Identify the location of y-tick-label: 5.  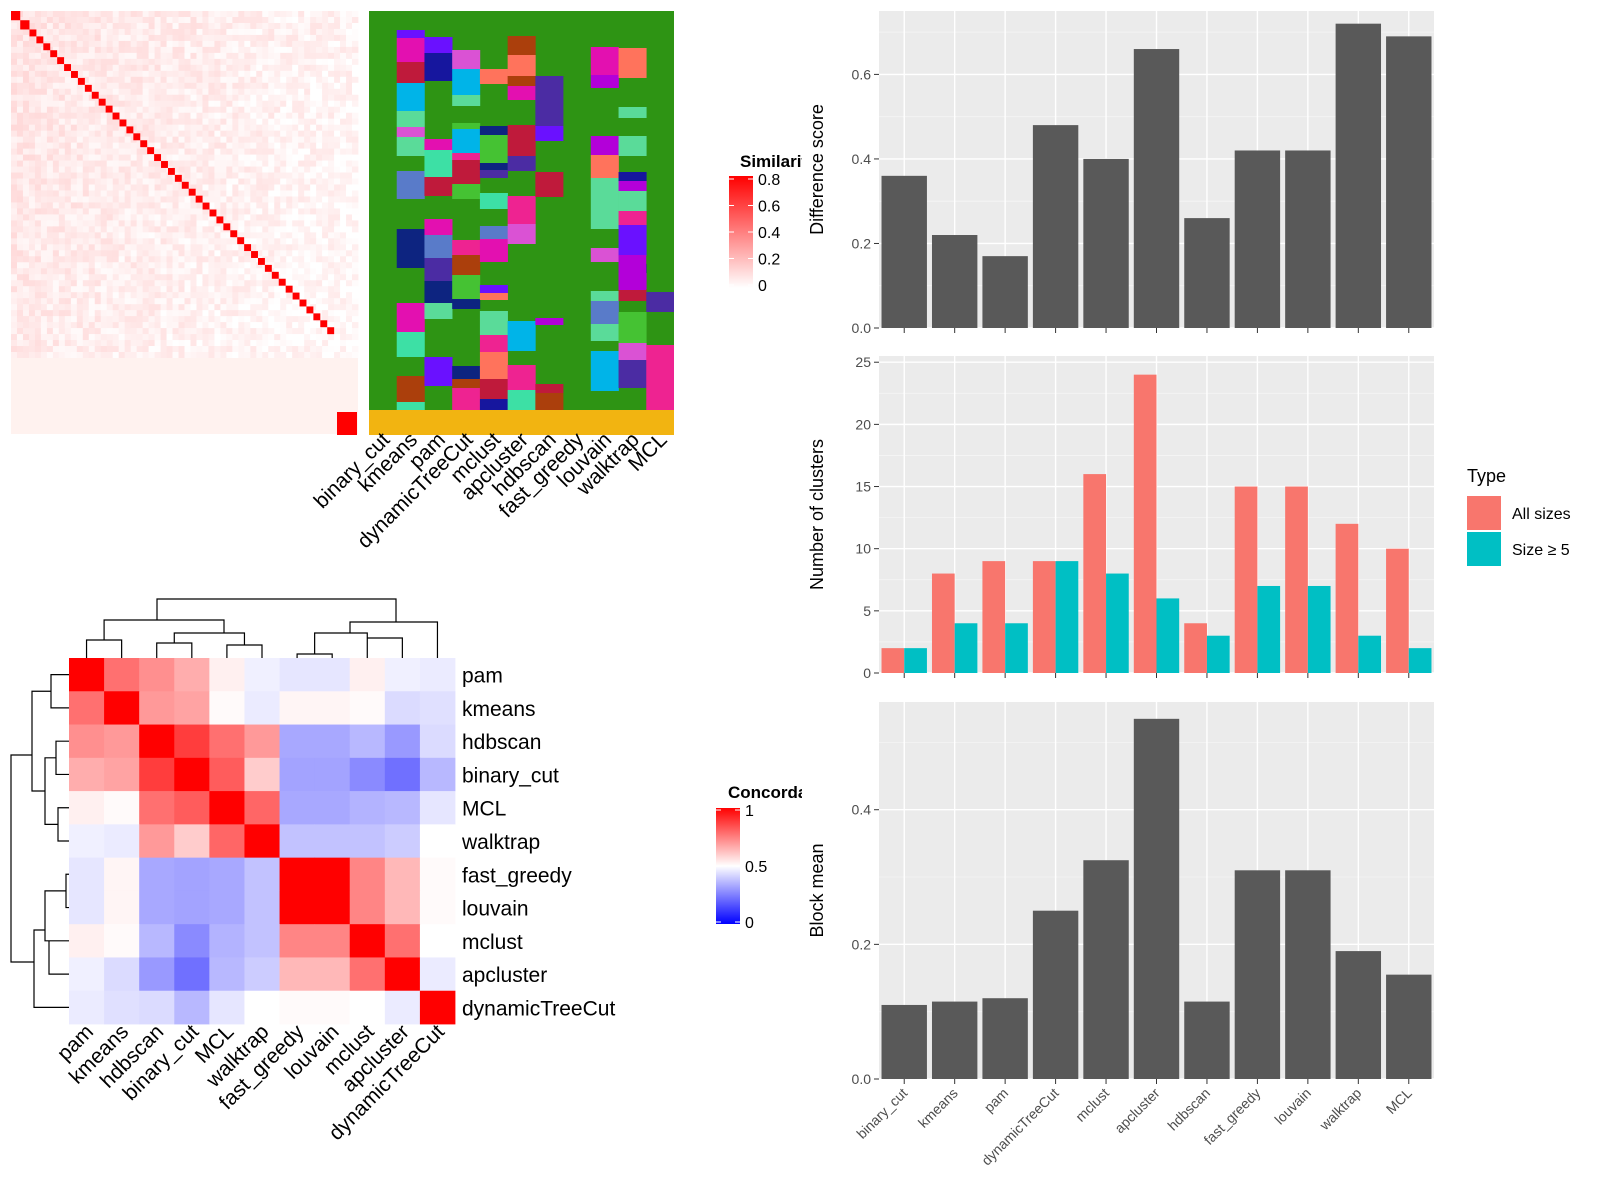
(867, 611).